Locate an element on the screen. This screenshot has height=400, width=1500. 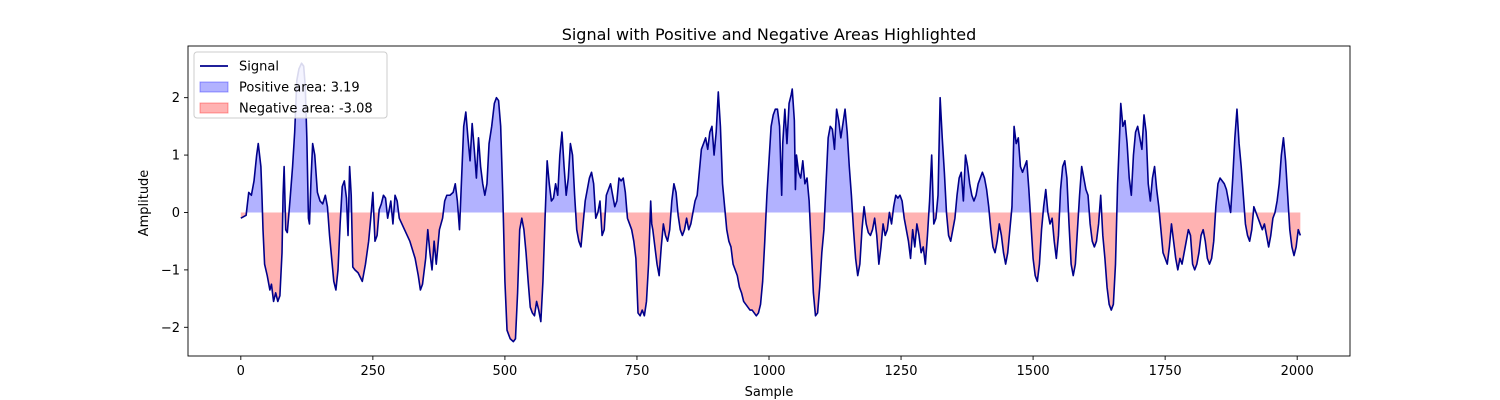
x-tick-label: 1000 is located at coordinates (768, 371).